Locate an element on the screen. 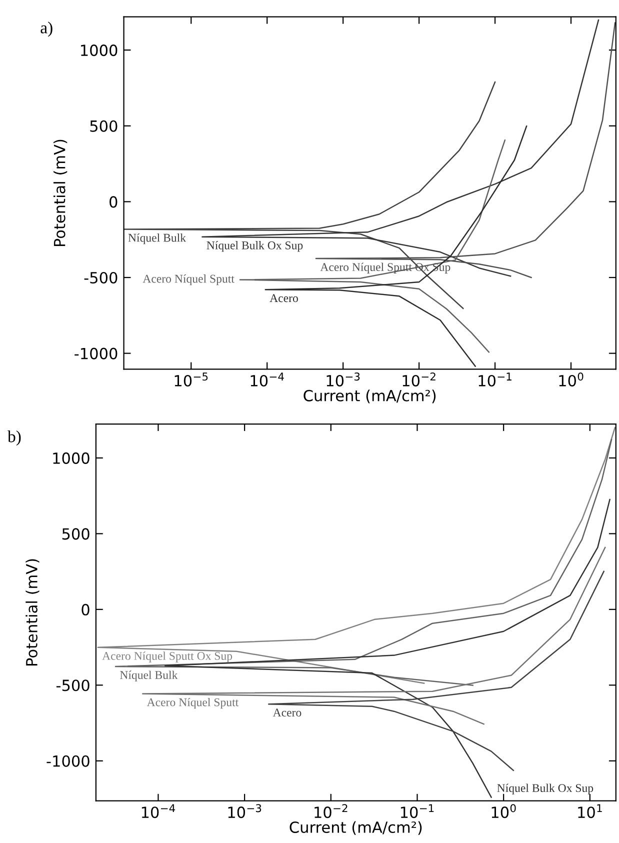  series-label: Acero Níquel Sputt Ox Sup is located at coordinates (167, 657).